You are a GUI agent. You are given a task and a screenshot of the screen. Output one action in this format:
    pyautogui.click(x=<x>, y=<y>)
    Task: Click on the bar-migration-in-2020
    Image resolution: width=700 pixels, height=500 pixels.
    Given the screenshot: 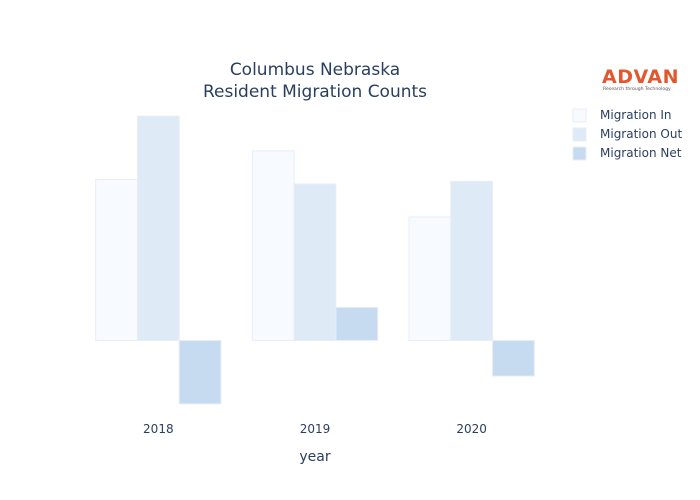 What is the action you would take?
    pyautogui.click(x=430, y=278)
    